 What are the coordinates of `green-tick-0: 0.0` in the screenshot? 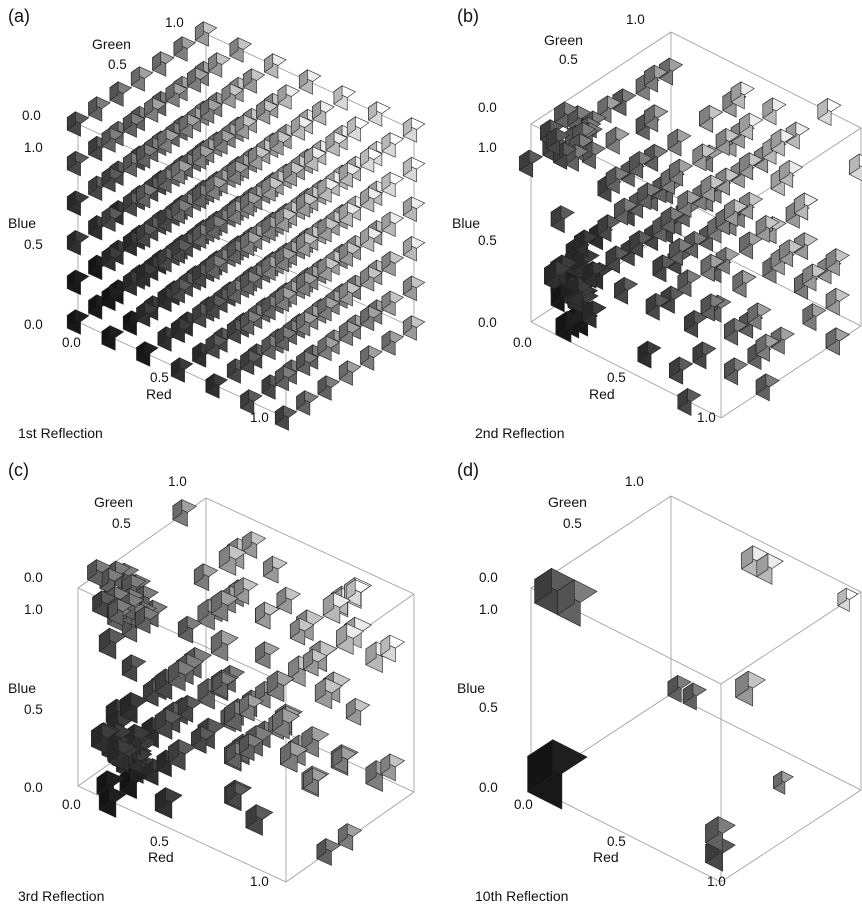 It's located at (487, 107).